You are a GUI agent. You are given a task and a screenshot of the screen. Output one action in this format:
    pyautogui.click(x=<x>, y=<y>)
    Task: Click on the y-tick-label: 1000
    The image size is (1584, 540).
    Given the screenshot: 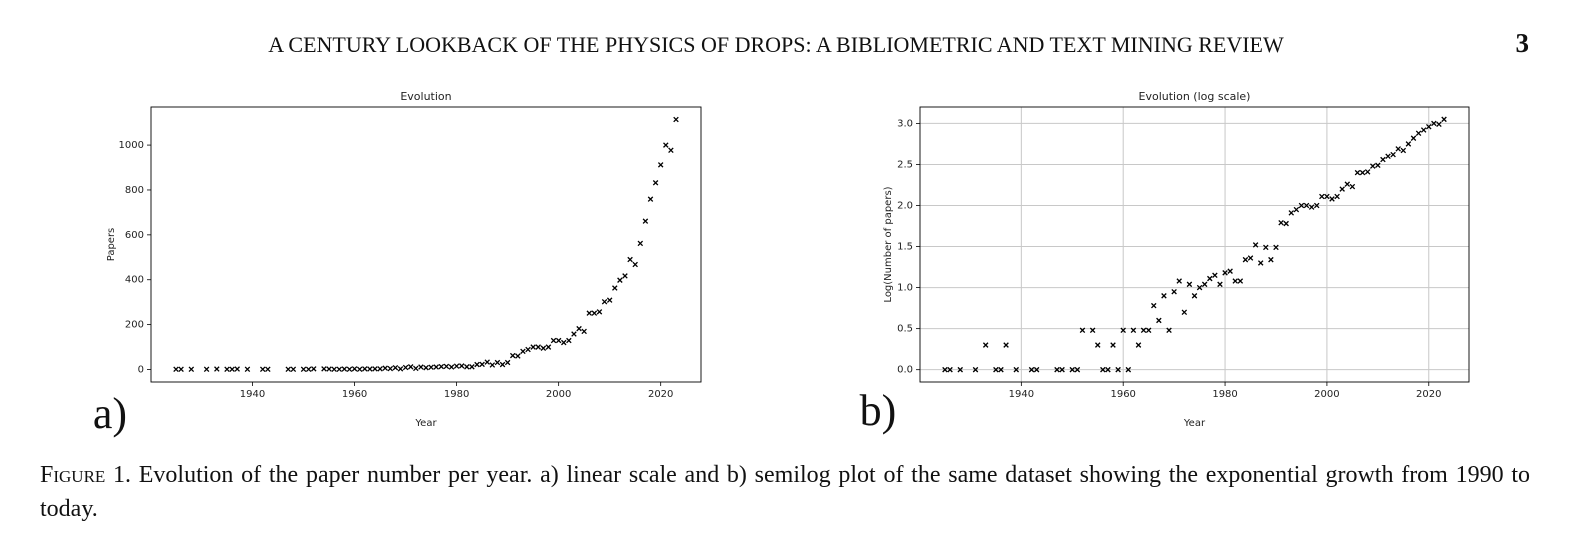 What is the action you would take?
    pyautogui.click(x=131, y=145)
    